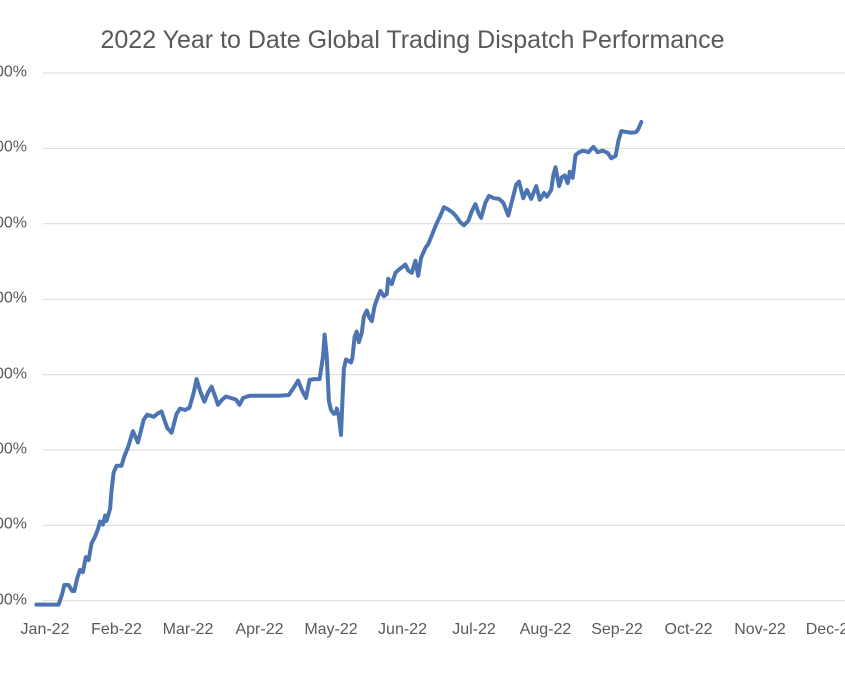 The width and height of the screenshot is (845, 684). Describe the element at coordinates (331, 629) in the screenshot. I see `x-axis-tick-label: May-22` at that location.